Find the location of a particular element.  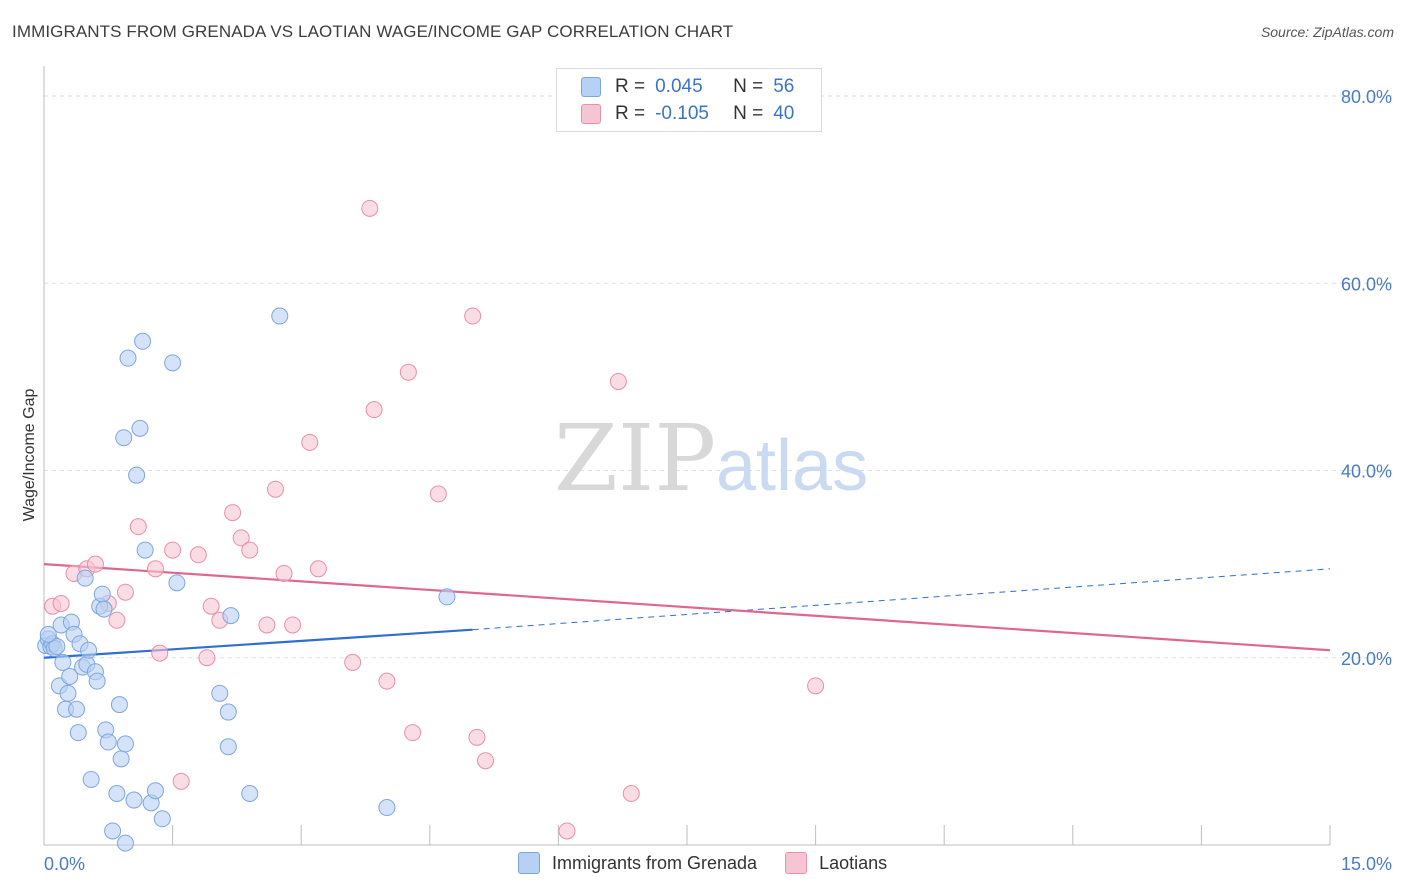

legend-row-laotians: R = -0.105 N = 40 is located at coordinates (687, 114).